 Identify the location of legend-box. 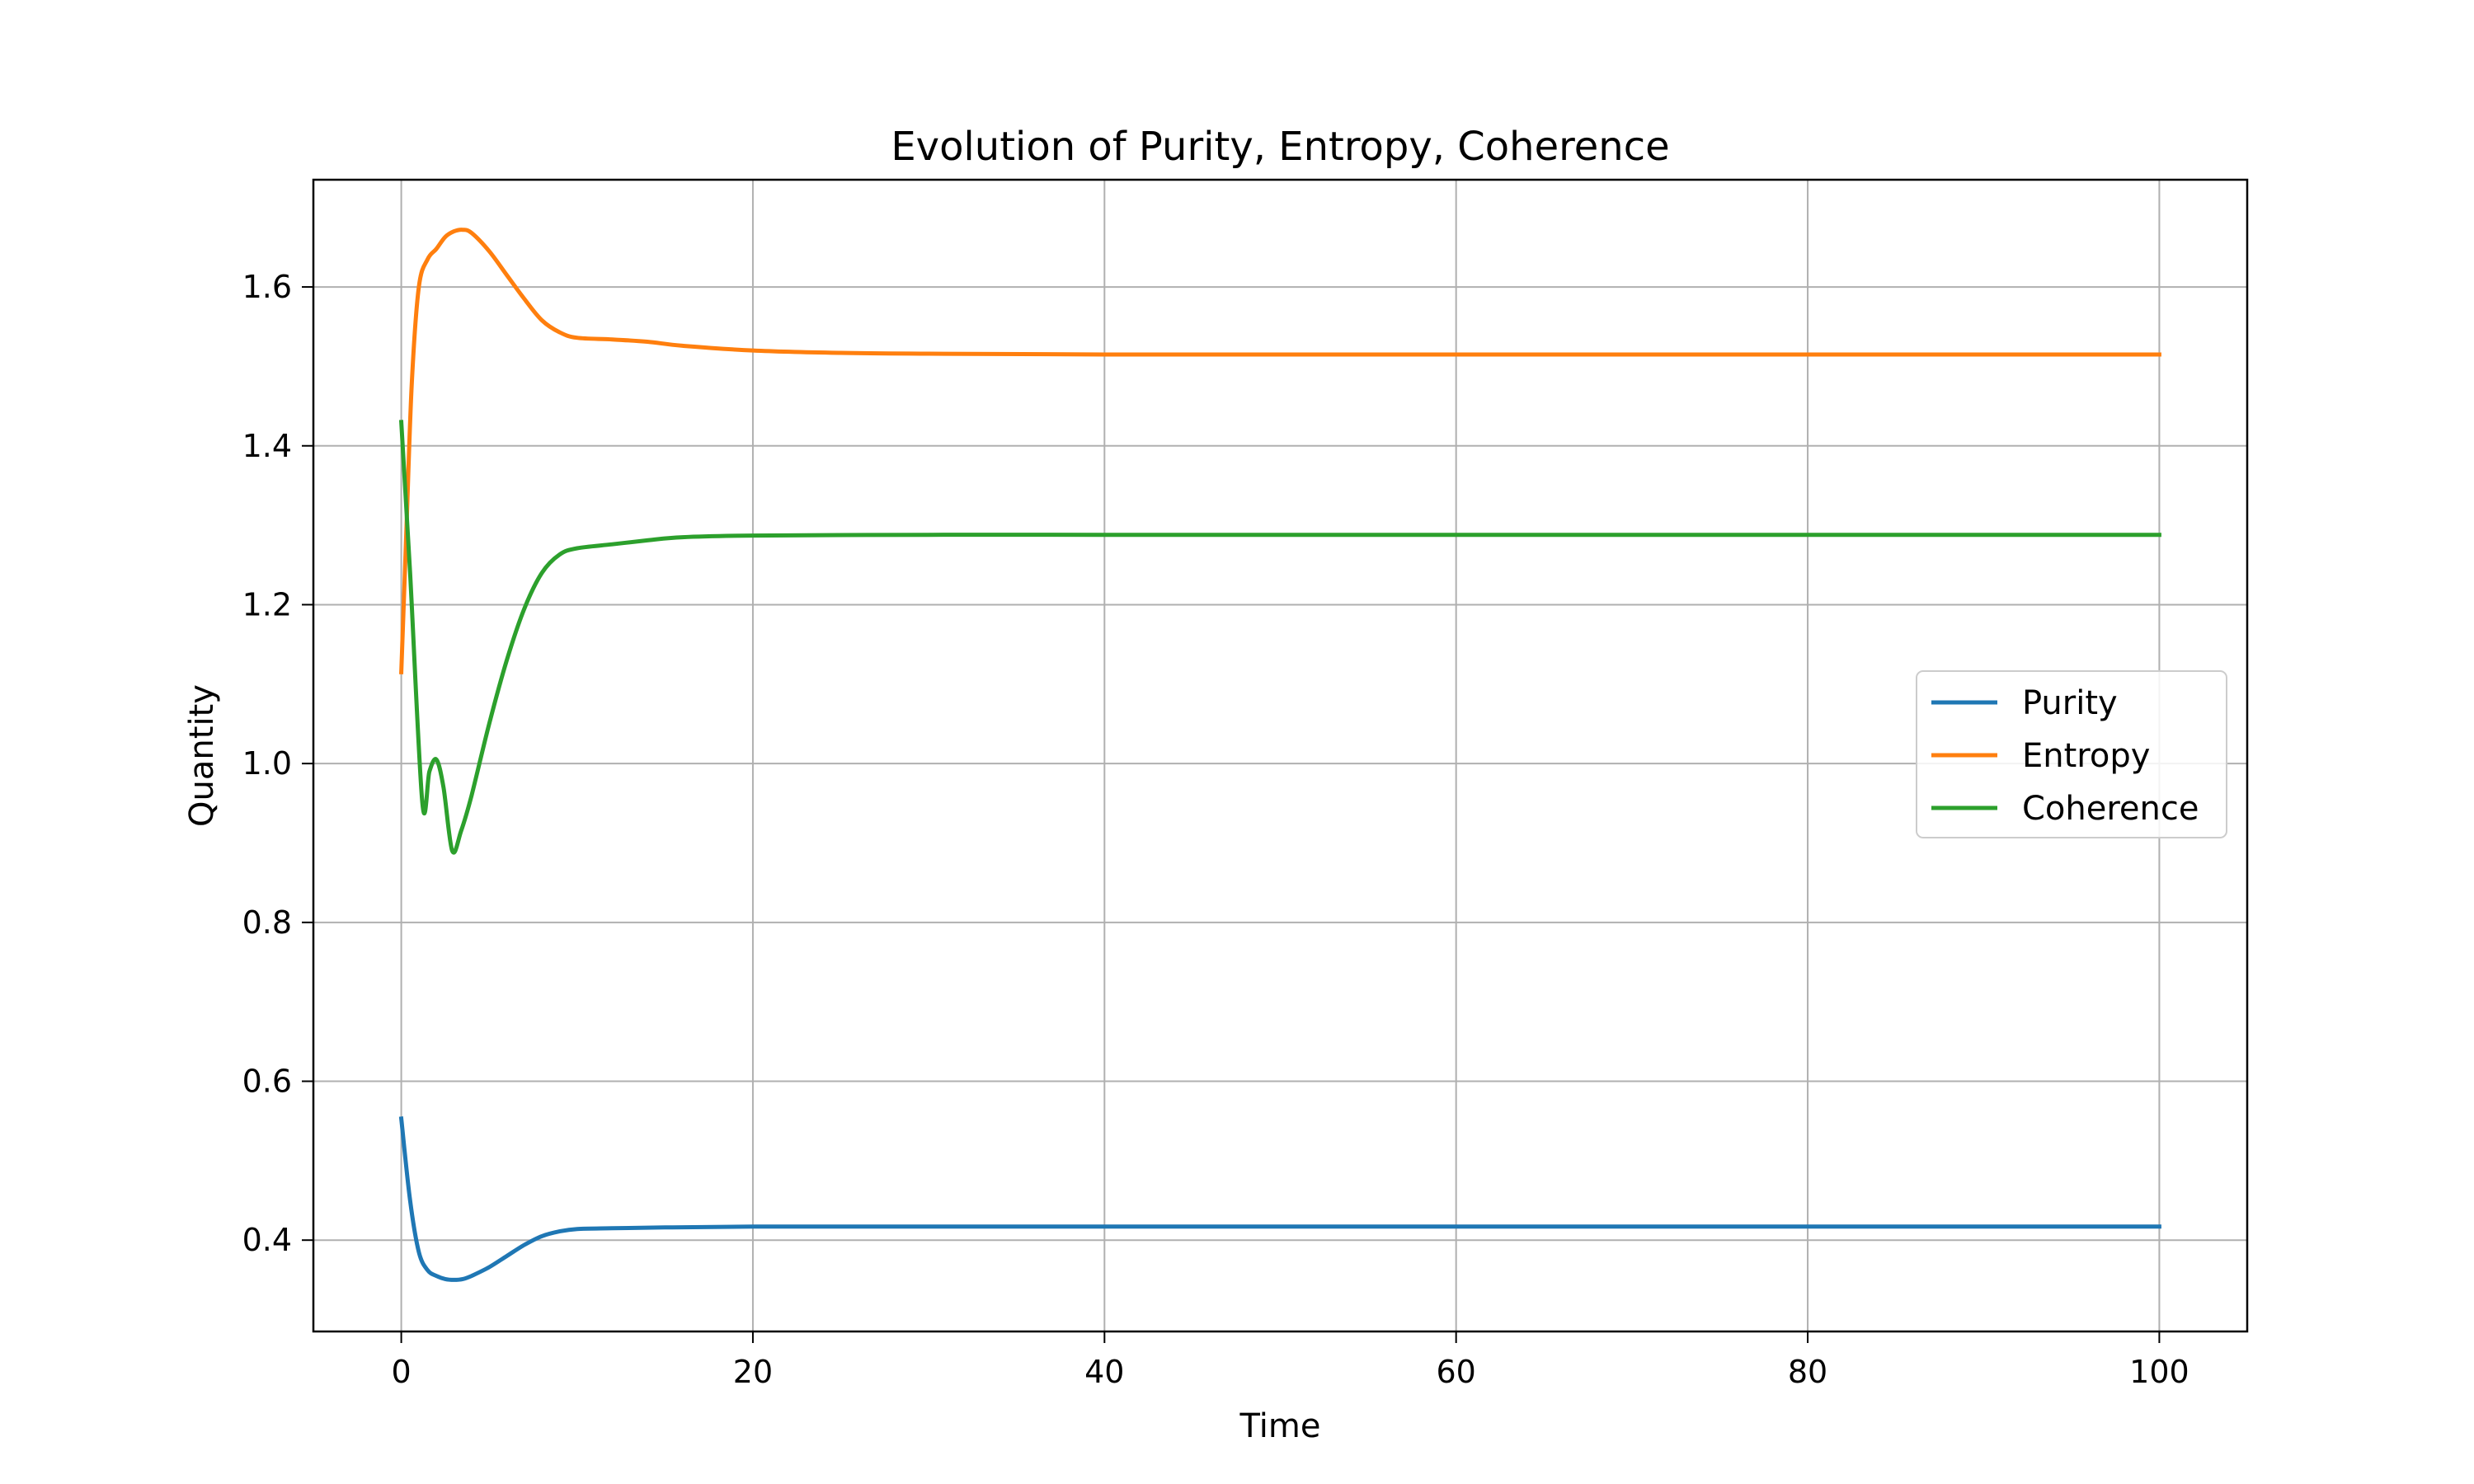
(2071, 754).